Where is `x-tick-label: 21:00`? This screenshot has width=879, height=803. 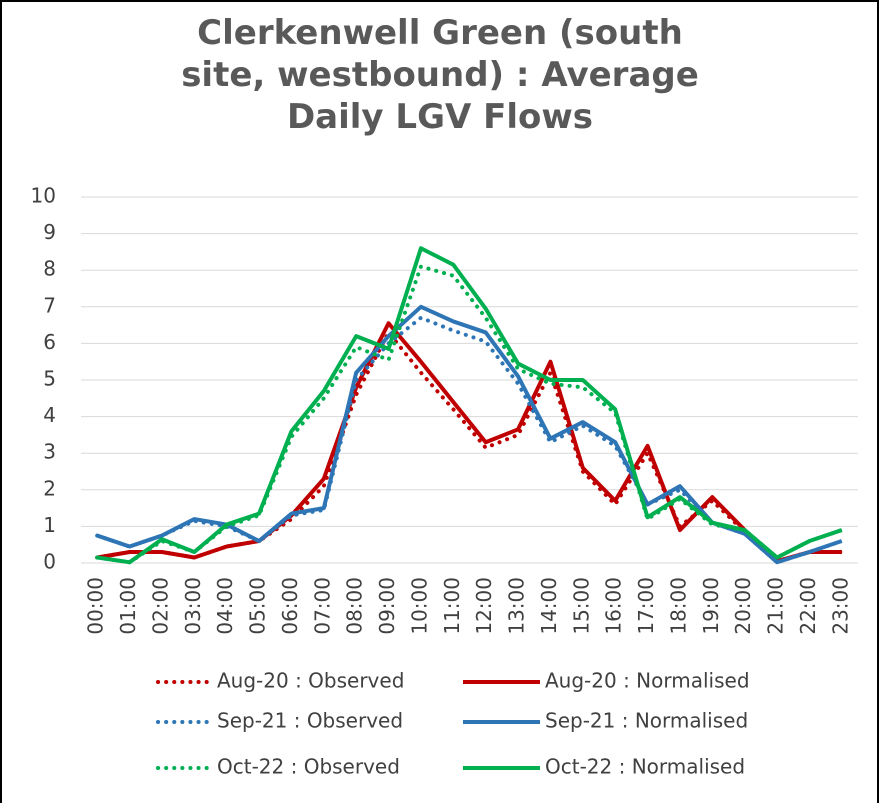
x-tick-label: 21:00 is located at coordinates (776, 606).